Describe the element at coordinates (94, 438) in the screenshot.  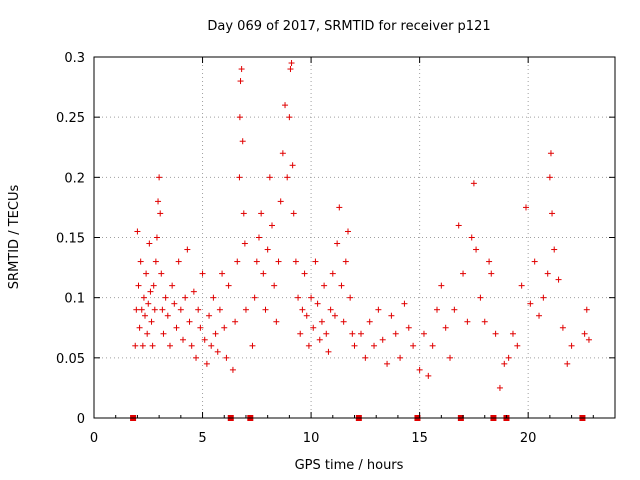
I see `x-tick-label: 0` at that location.